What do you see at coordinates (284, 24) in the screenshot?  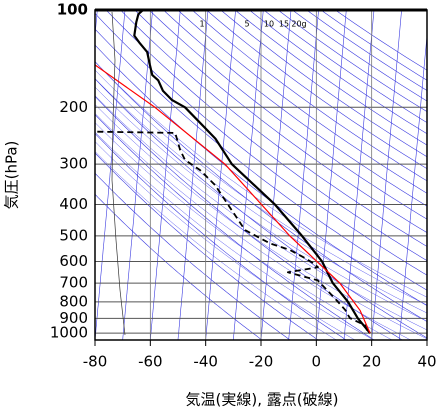 I see `mixing-ratio-label: 15` at bounding box center [284, 24].